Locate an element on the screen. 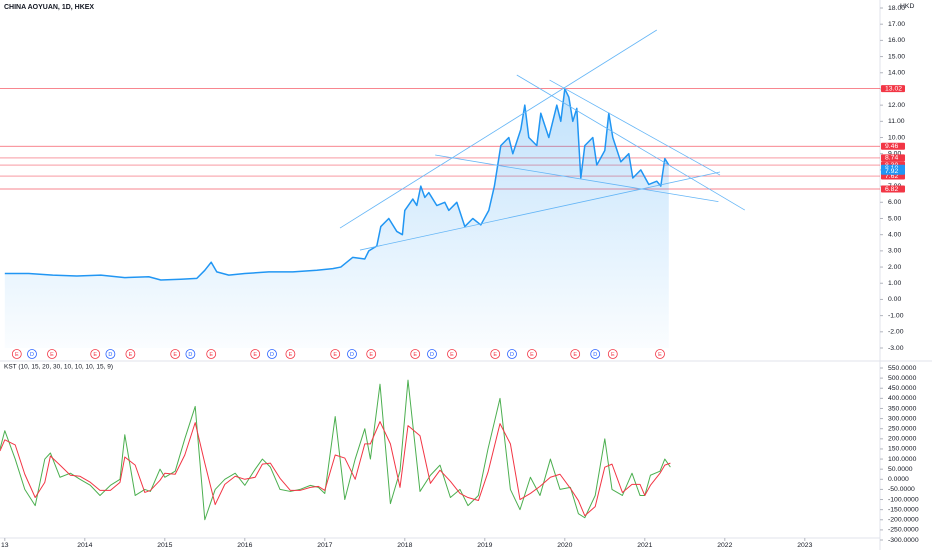 This screenshot has width=932, height=550. x-tick-label: 2017 is located at coordinates (324, 545).